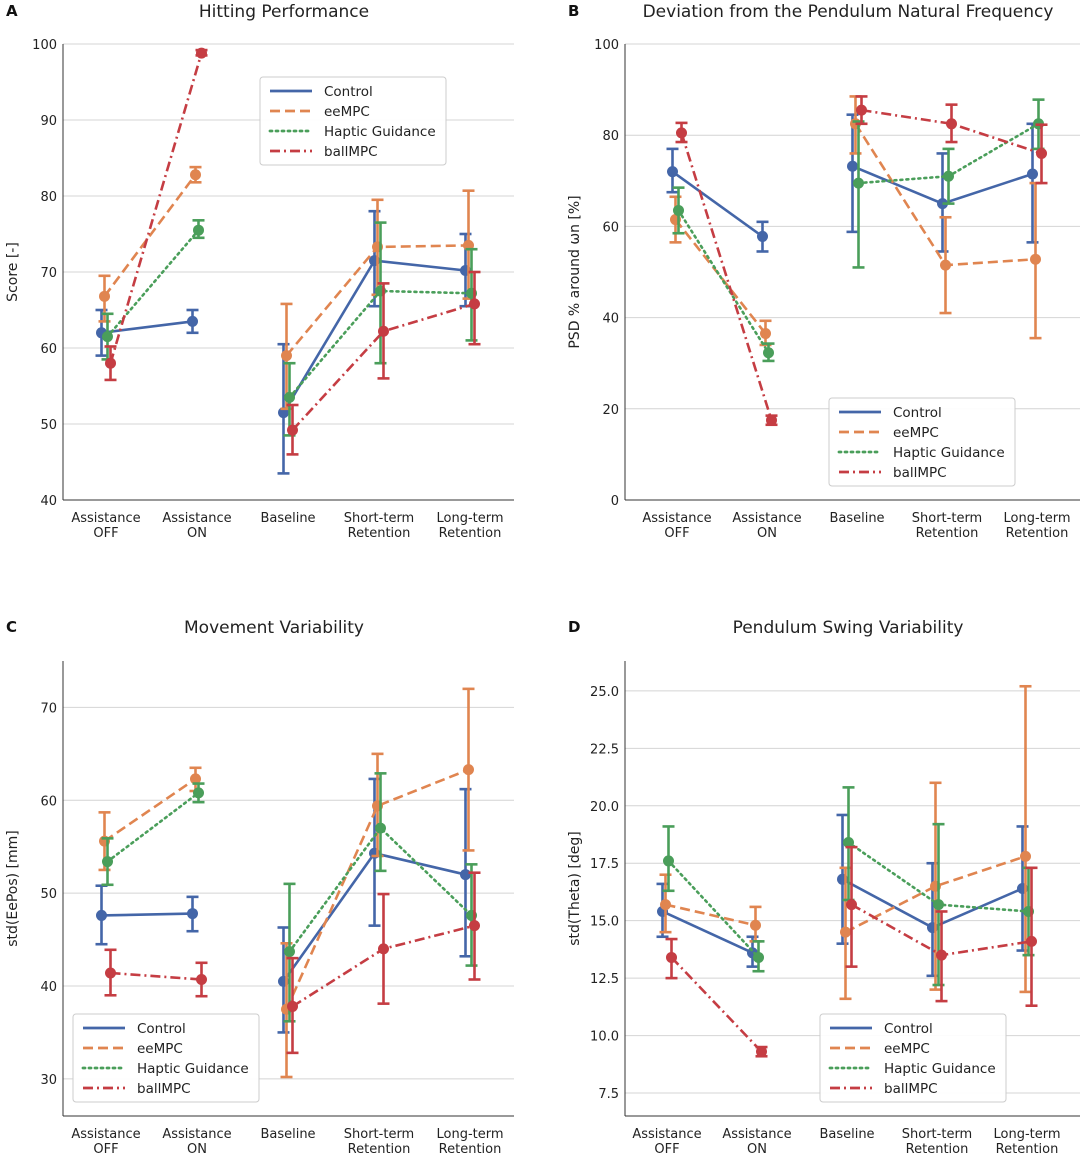  I want to click on y-tick-label: 17.5, so click(604, 864).